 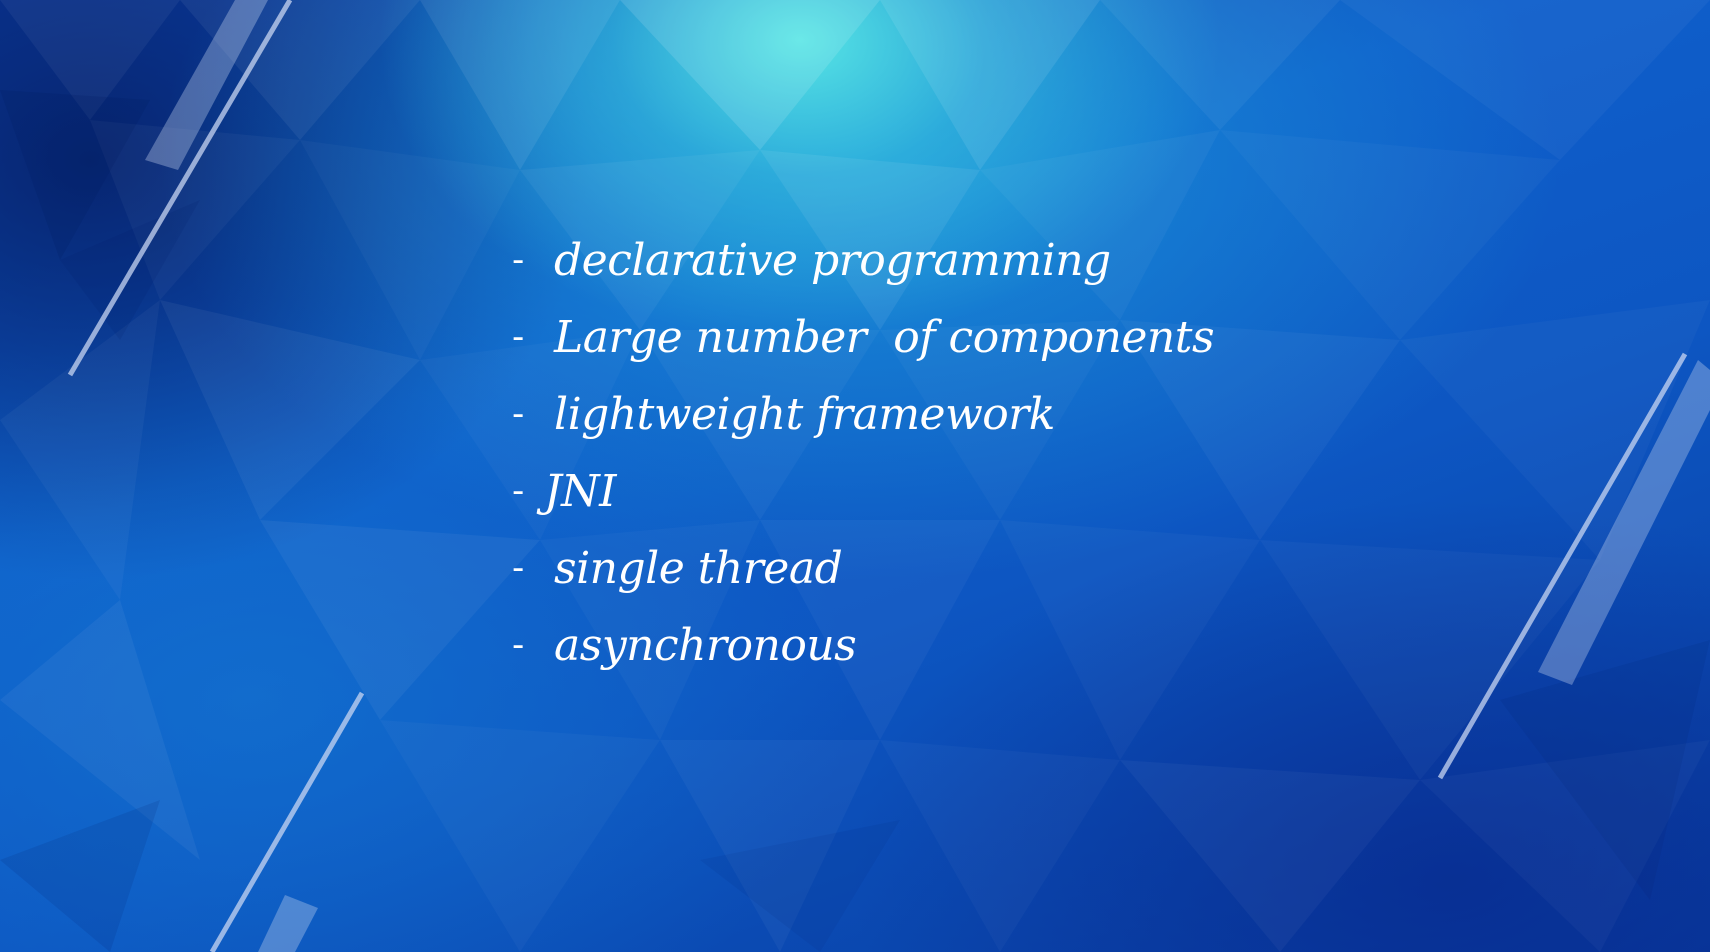 What do you see at coordinates (832, 260) in the screenshot?
I see `bullet-text: declarative programming` at bounding box center [832, 260].